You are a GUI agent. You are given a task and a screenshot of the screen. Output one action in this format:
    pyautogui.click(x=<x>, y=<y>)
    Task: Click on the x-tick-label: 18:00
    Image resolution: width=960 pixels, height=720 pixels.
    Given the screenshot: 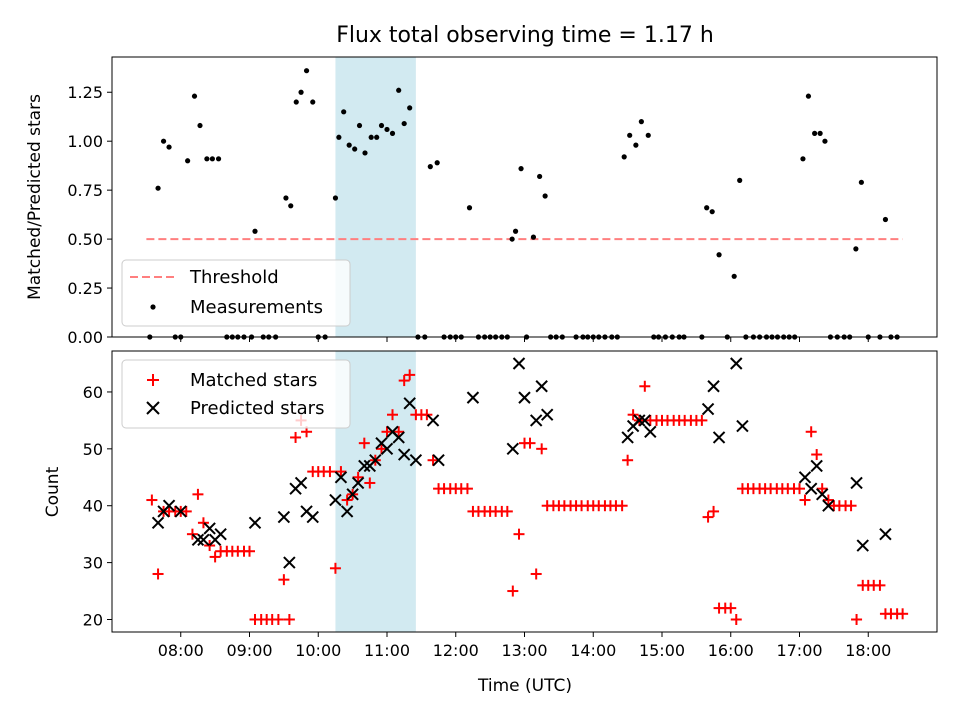 What is the action you would take?
    pyautogui.click(x=868, y=650)
    